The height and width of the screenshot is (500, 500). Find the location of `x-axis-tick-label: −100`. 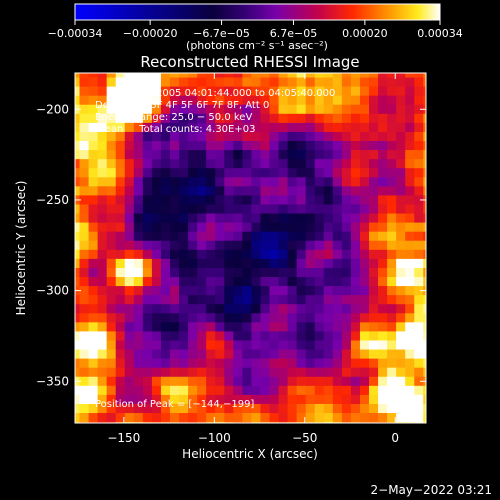

x-axis-tick-label: −100 is located at coordinates (214, 438).